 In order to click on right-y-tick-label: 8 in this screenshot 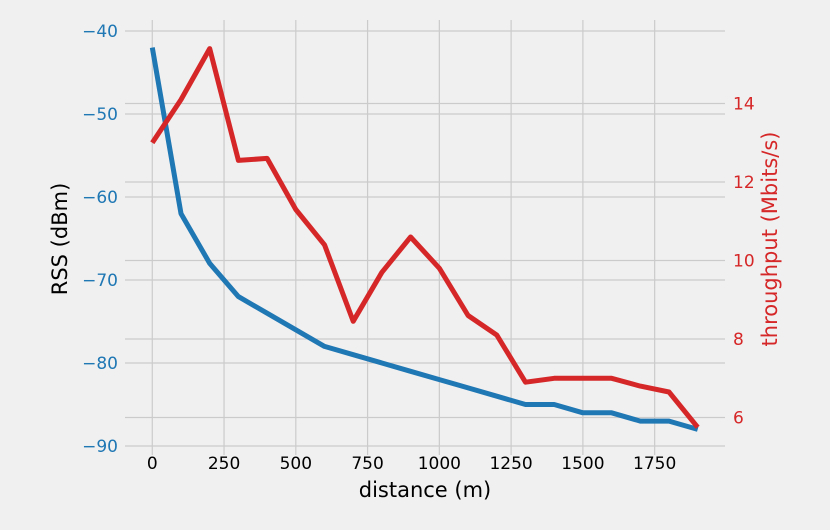, I will do `click(738, 340)`.